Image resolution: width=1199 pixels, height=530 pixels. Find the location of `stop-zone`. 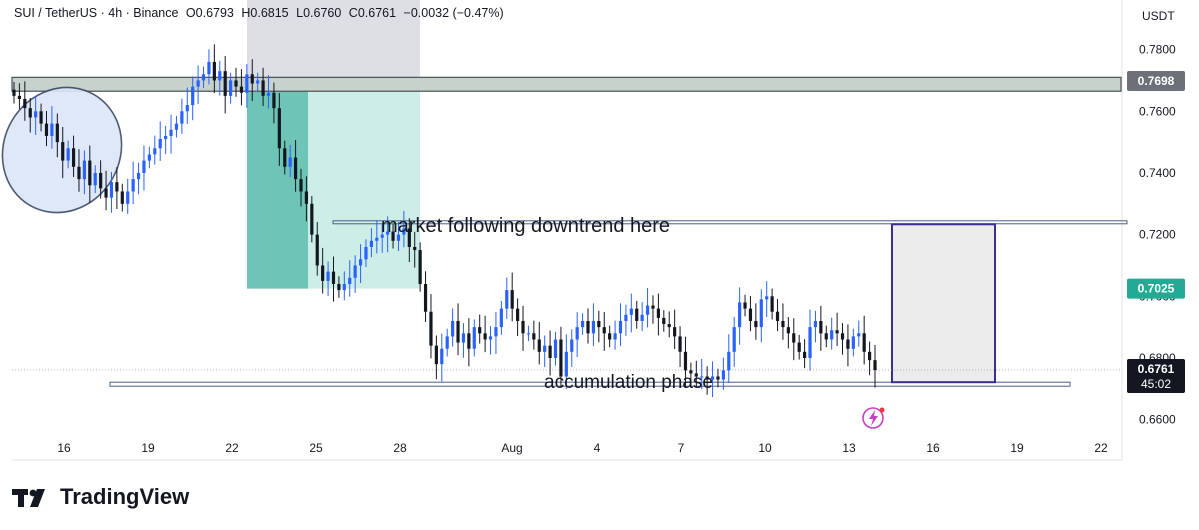

stop-zone is located at coordinates (333, 46).